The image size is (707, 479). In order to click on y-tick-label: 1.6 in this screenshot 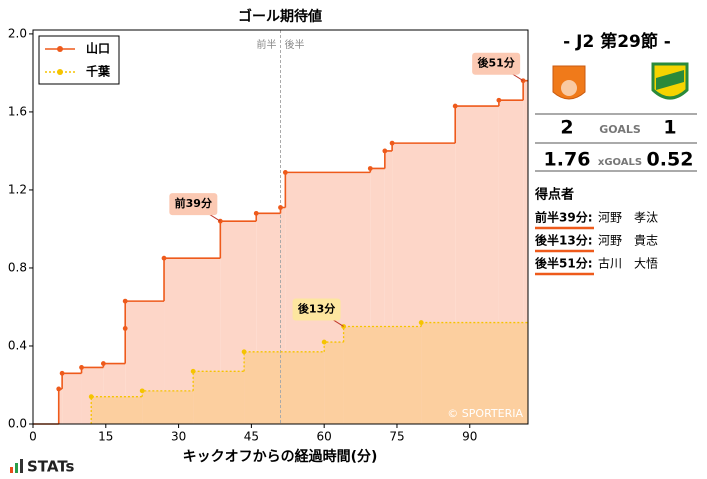, I will do `click(17, 111)`.